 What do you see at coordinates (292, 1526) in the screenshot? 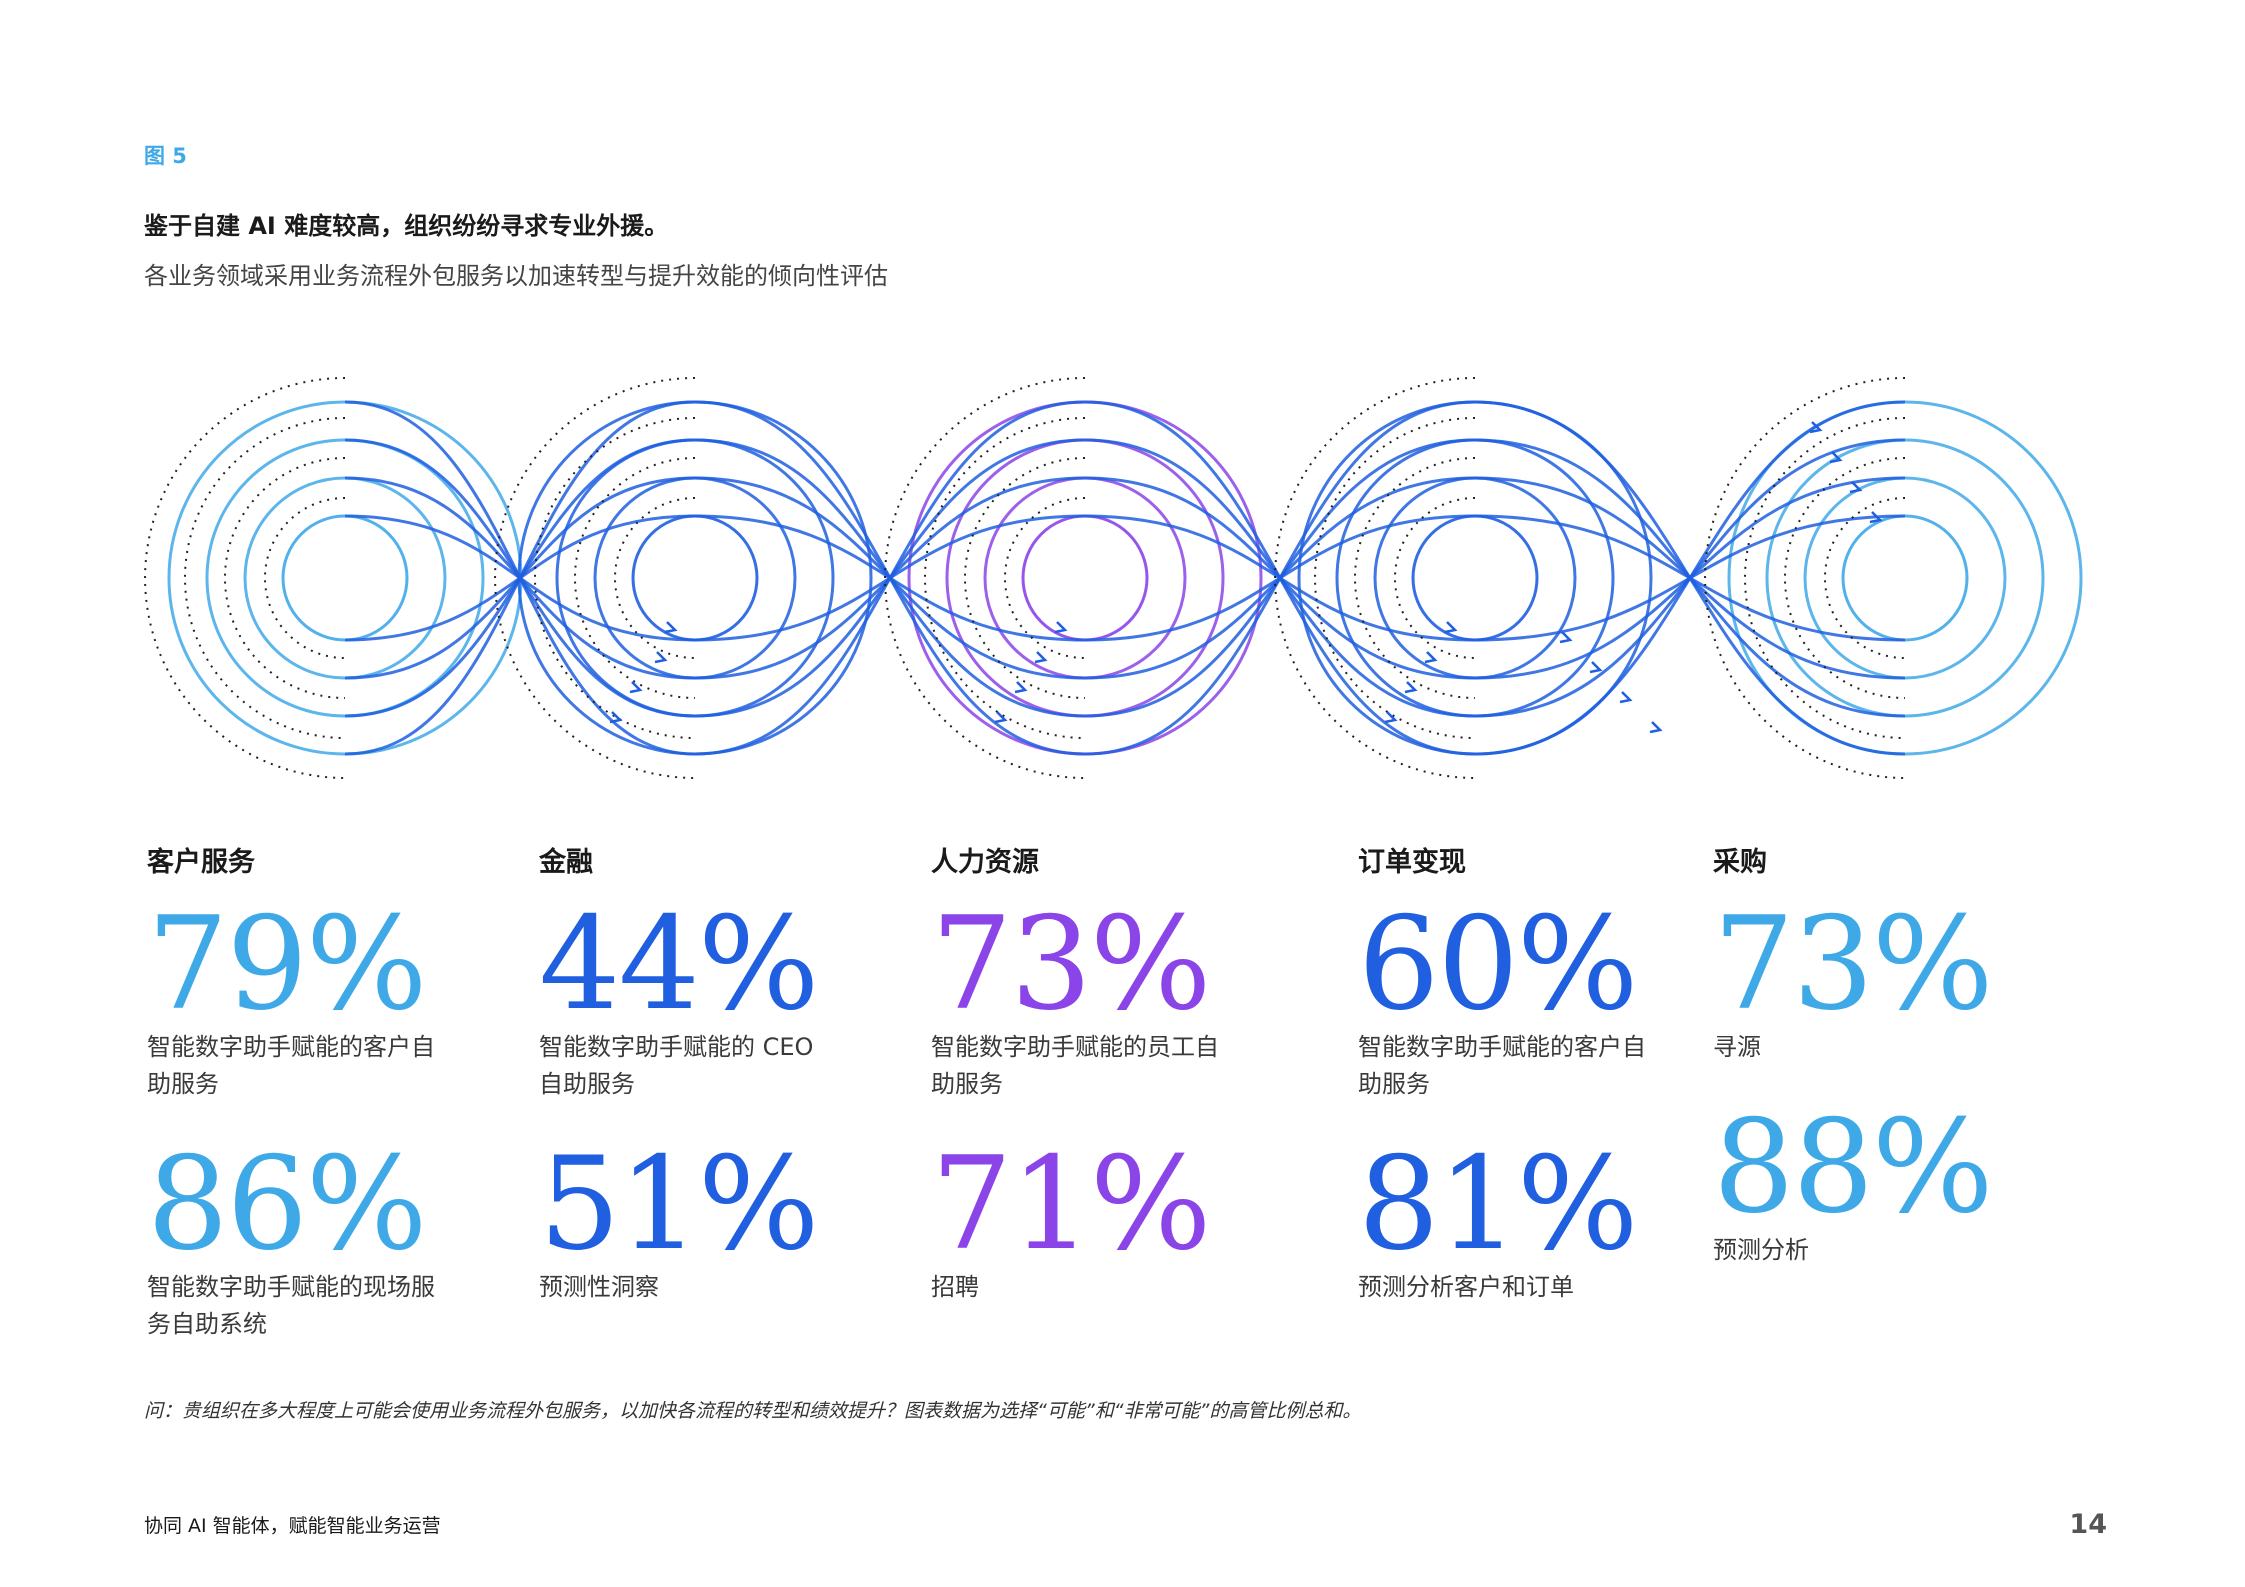
I see `footer-title: 协同 AI 智能体，赋能智能业务运营` at bounding box center [292, 1526].